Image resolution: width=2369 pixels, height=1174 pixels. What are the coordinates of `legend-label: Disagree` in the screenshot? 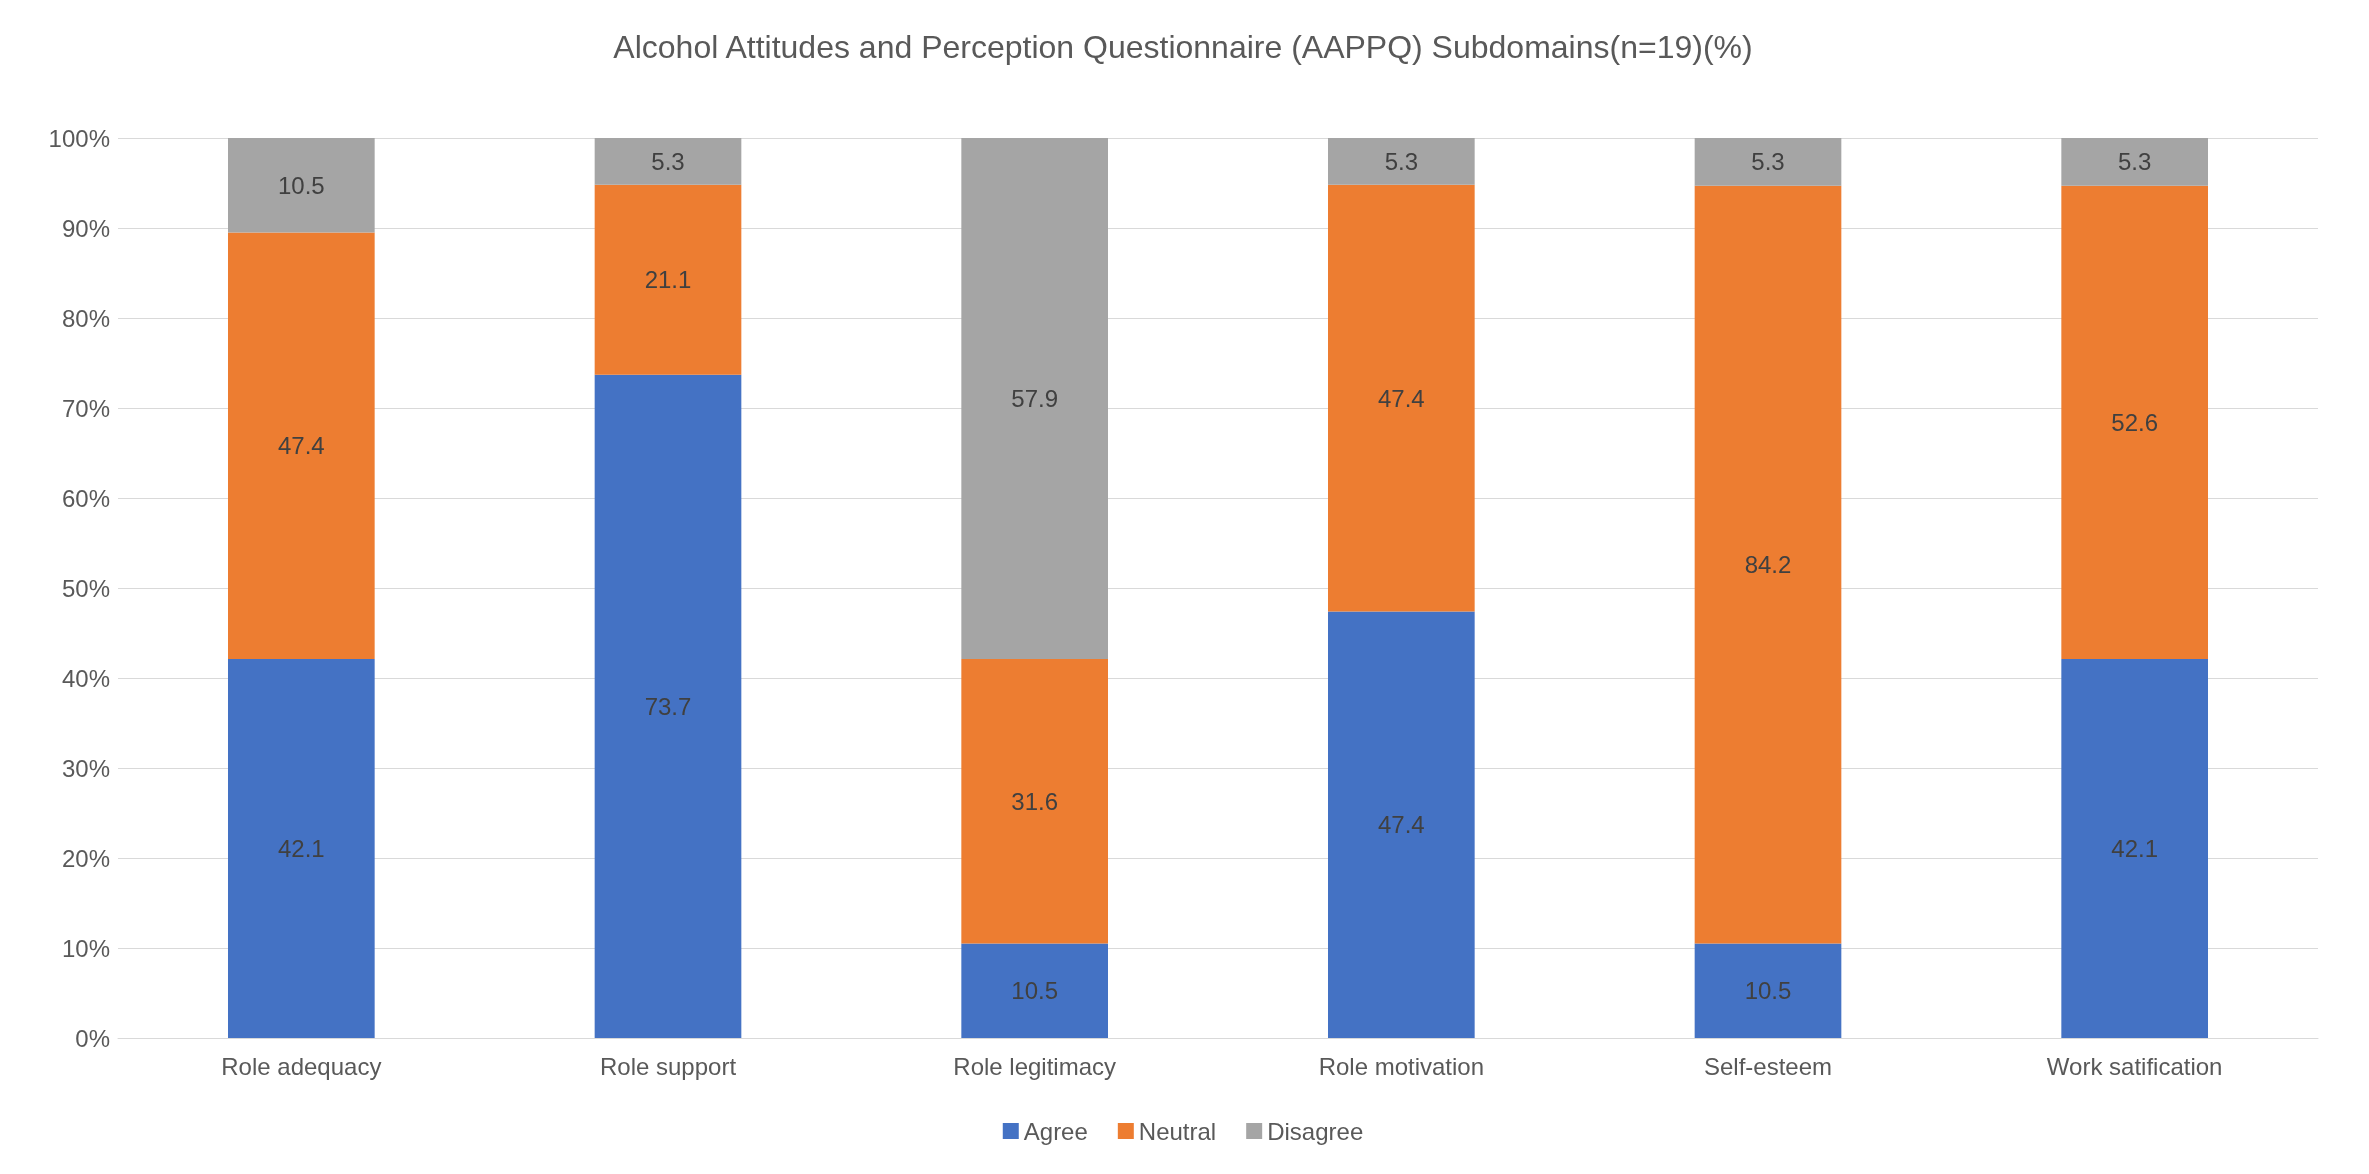 It's located at (1315, 1131).